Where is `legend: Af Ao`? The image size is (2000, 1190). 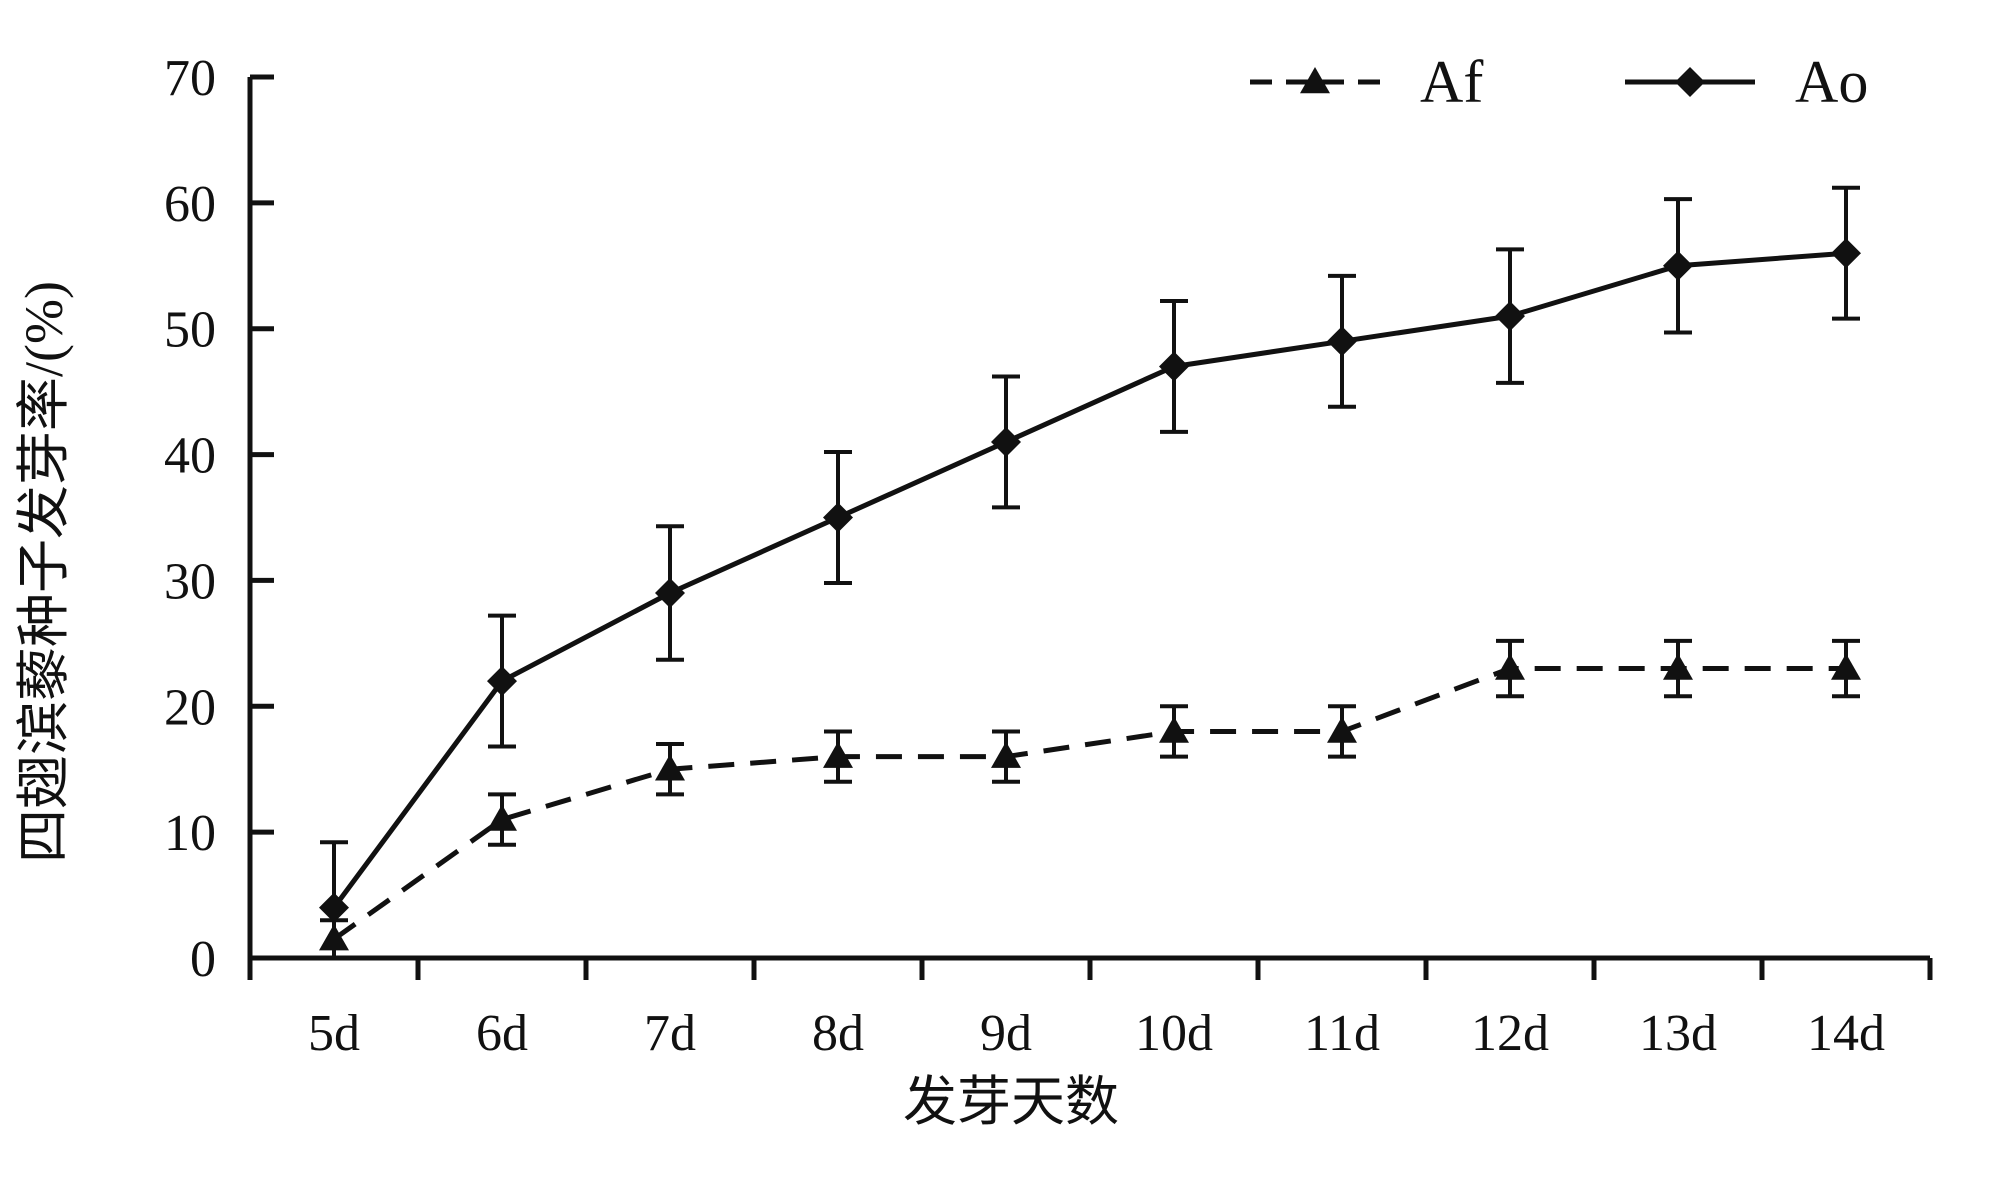
legend: Af Ao is located at coordinates (1559, 82).